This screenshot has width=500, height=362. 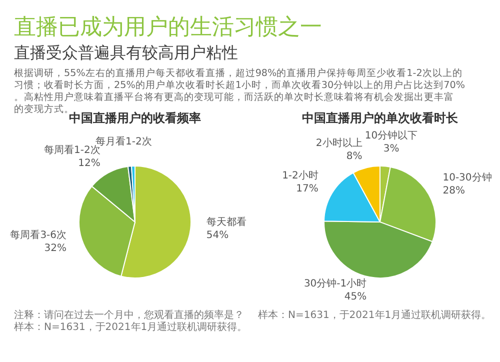 I want to click on slice-label: 每周看3-6次, so click(x=38, y=235).